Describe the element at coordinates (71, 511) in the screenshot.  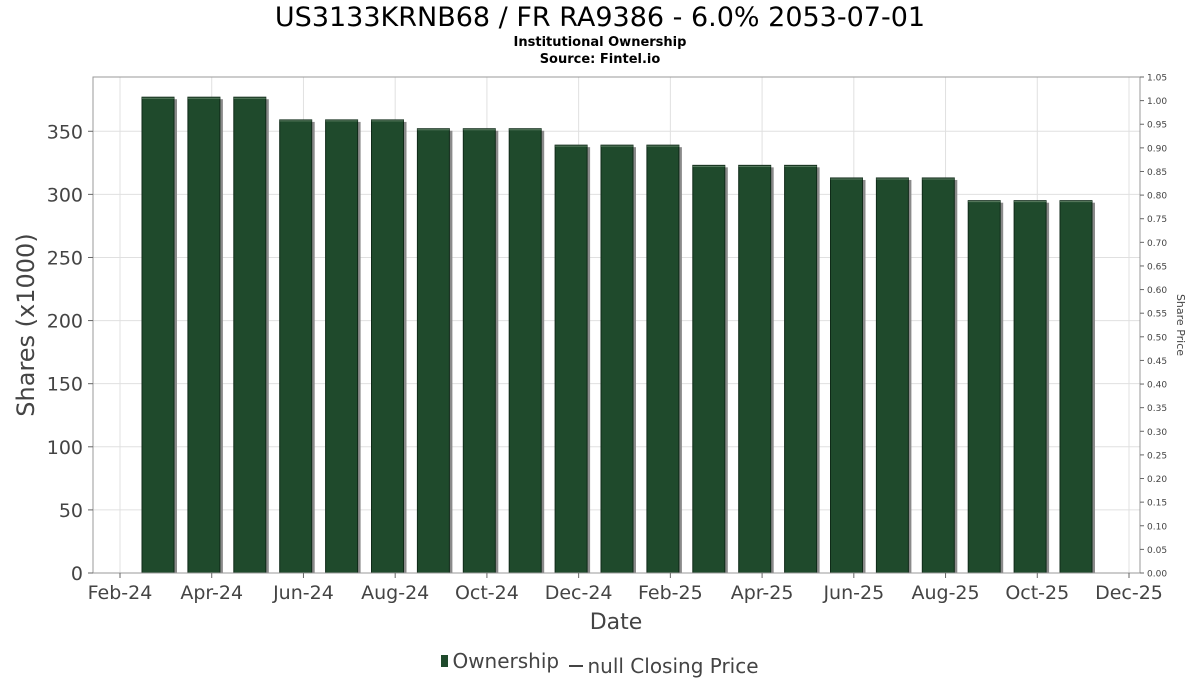
I see `y-tick-label: 50` at that location.